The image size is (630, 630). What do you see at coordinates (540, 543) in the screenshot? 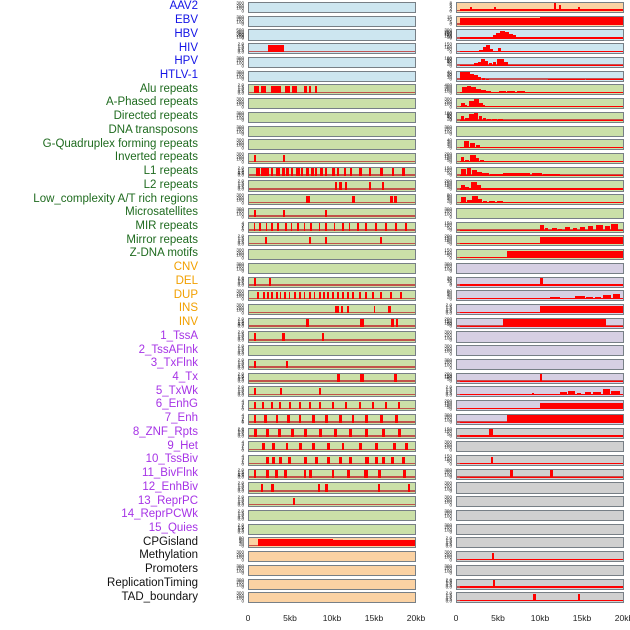
I see `track-right-cpgisland` at bounding box center [540, 543].